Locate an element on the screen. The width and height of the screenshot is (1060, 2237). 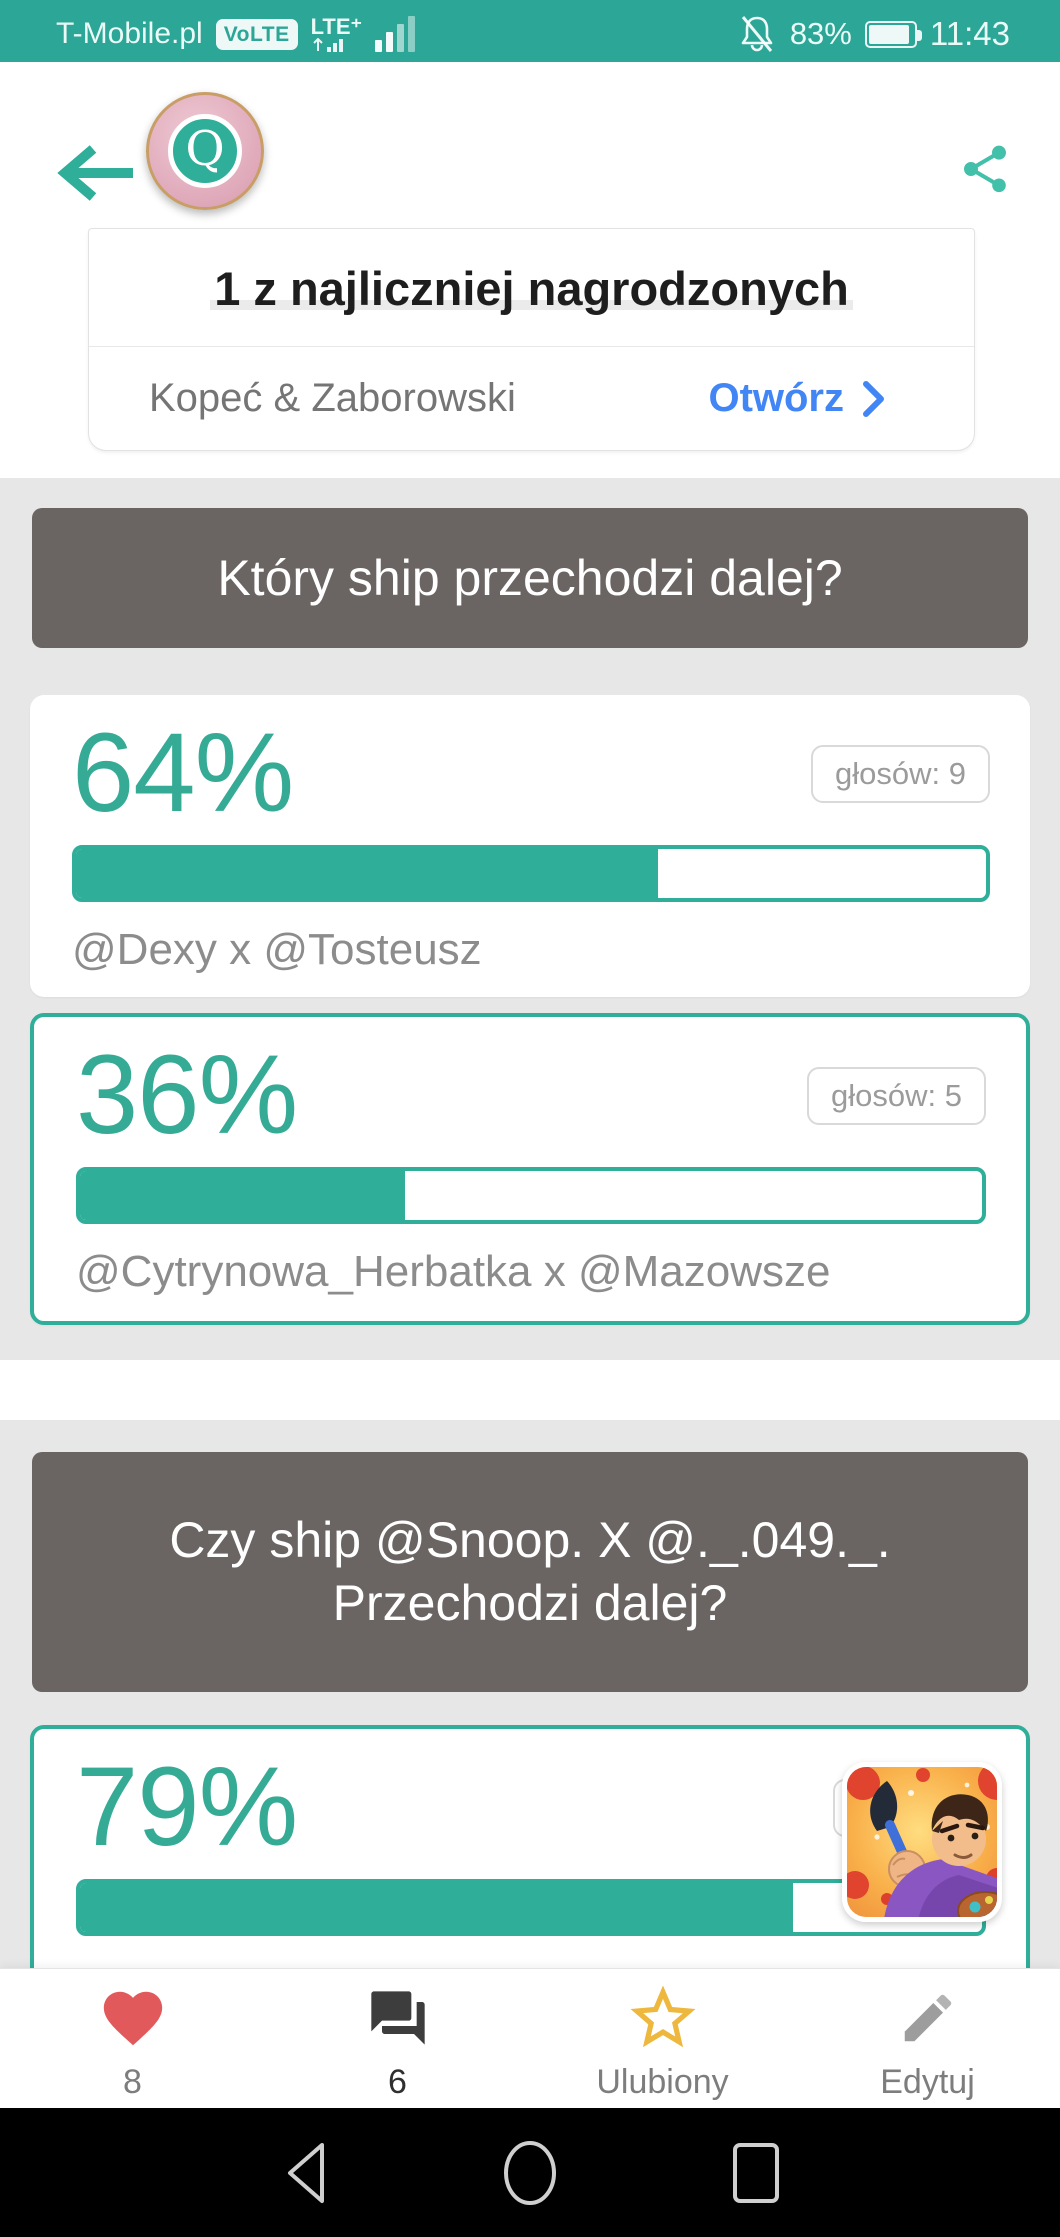
votes-badge: głosów: 5 is located at coordinates (896, 1096).